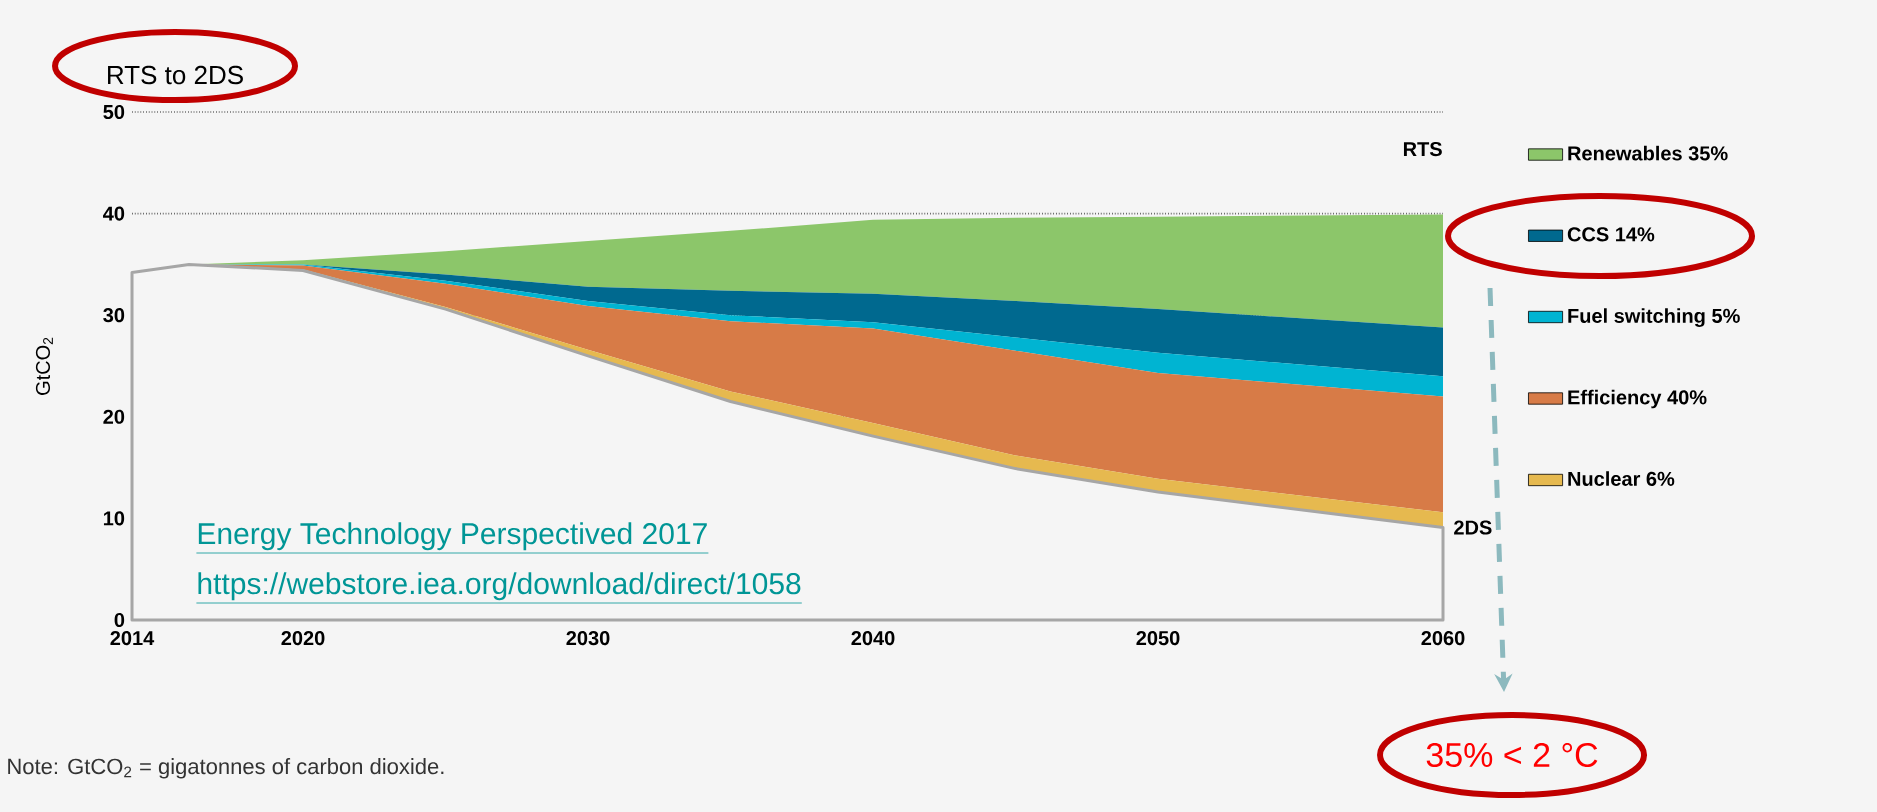 The width and height of the screenshot is (1877, 812). What do you see at coordinates (175, 75) in the screenshot?
I see `chart-title: RTS to 2DS` at bounding box center [175, 75].